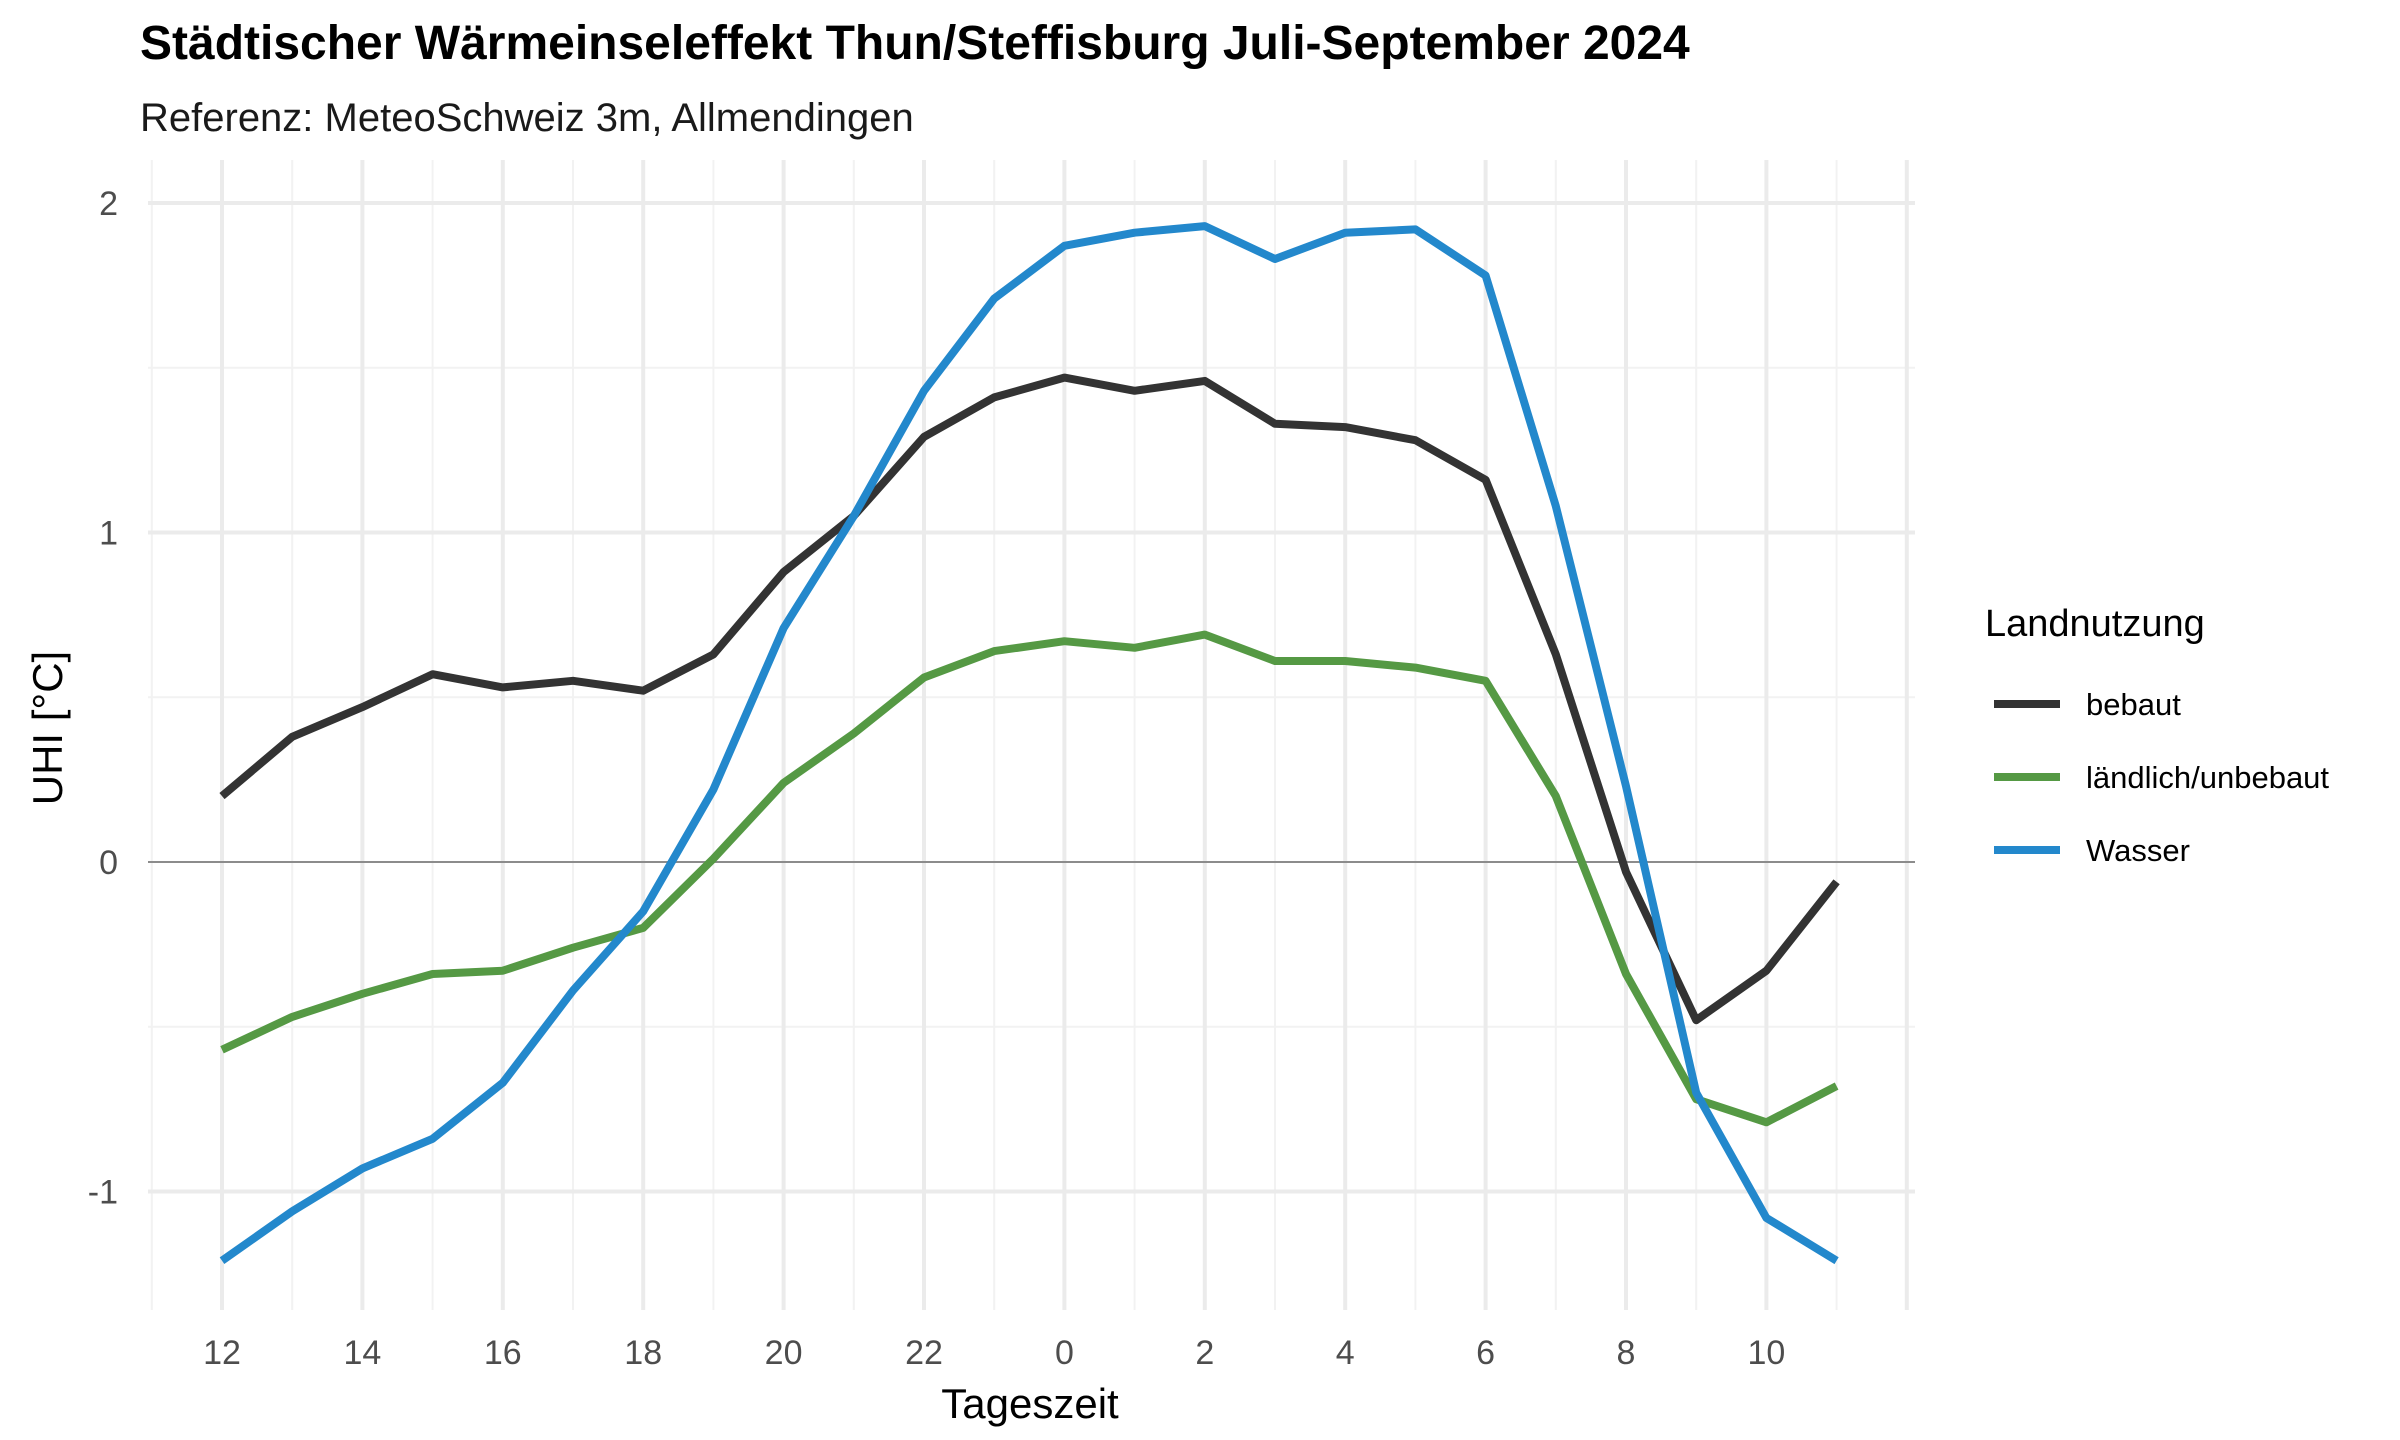 Image resolution: width=2400 pixels, height=1440 pixels. I want to click on x-tick-label: 12, so click(222, 1353).